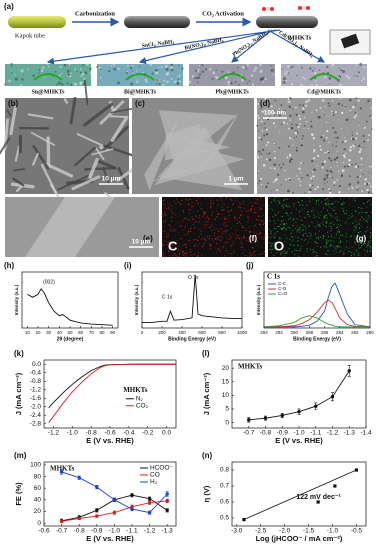 The image size is (376, 550). Describe the element at coordinates (70, 306) in the screenshot. I see `series-line` at that location.